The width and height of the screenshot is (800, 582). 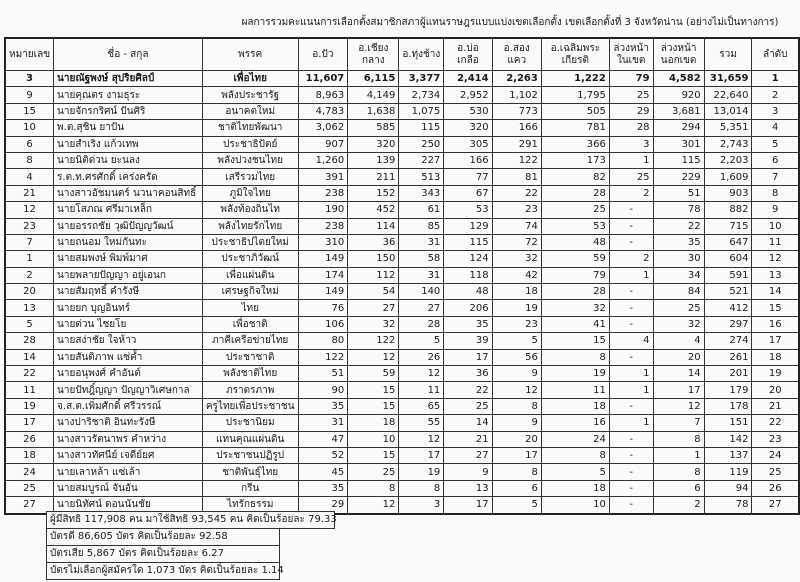 I want to click on votes-pua-cell: 51, so click(x=323, y=374).